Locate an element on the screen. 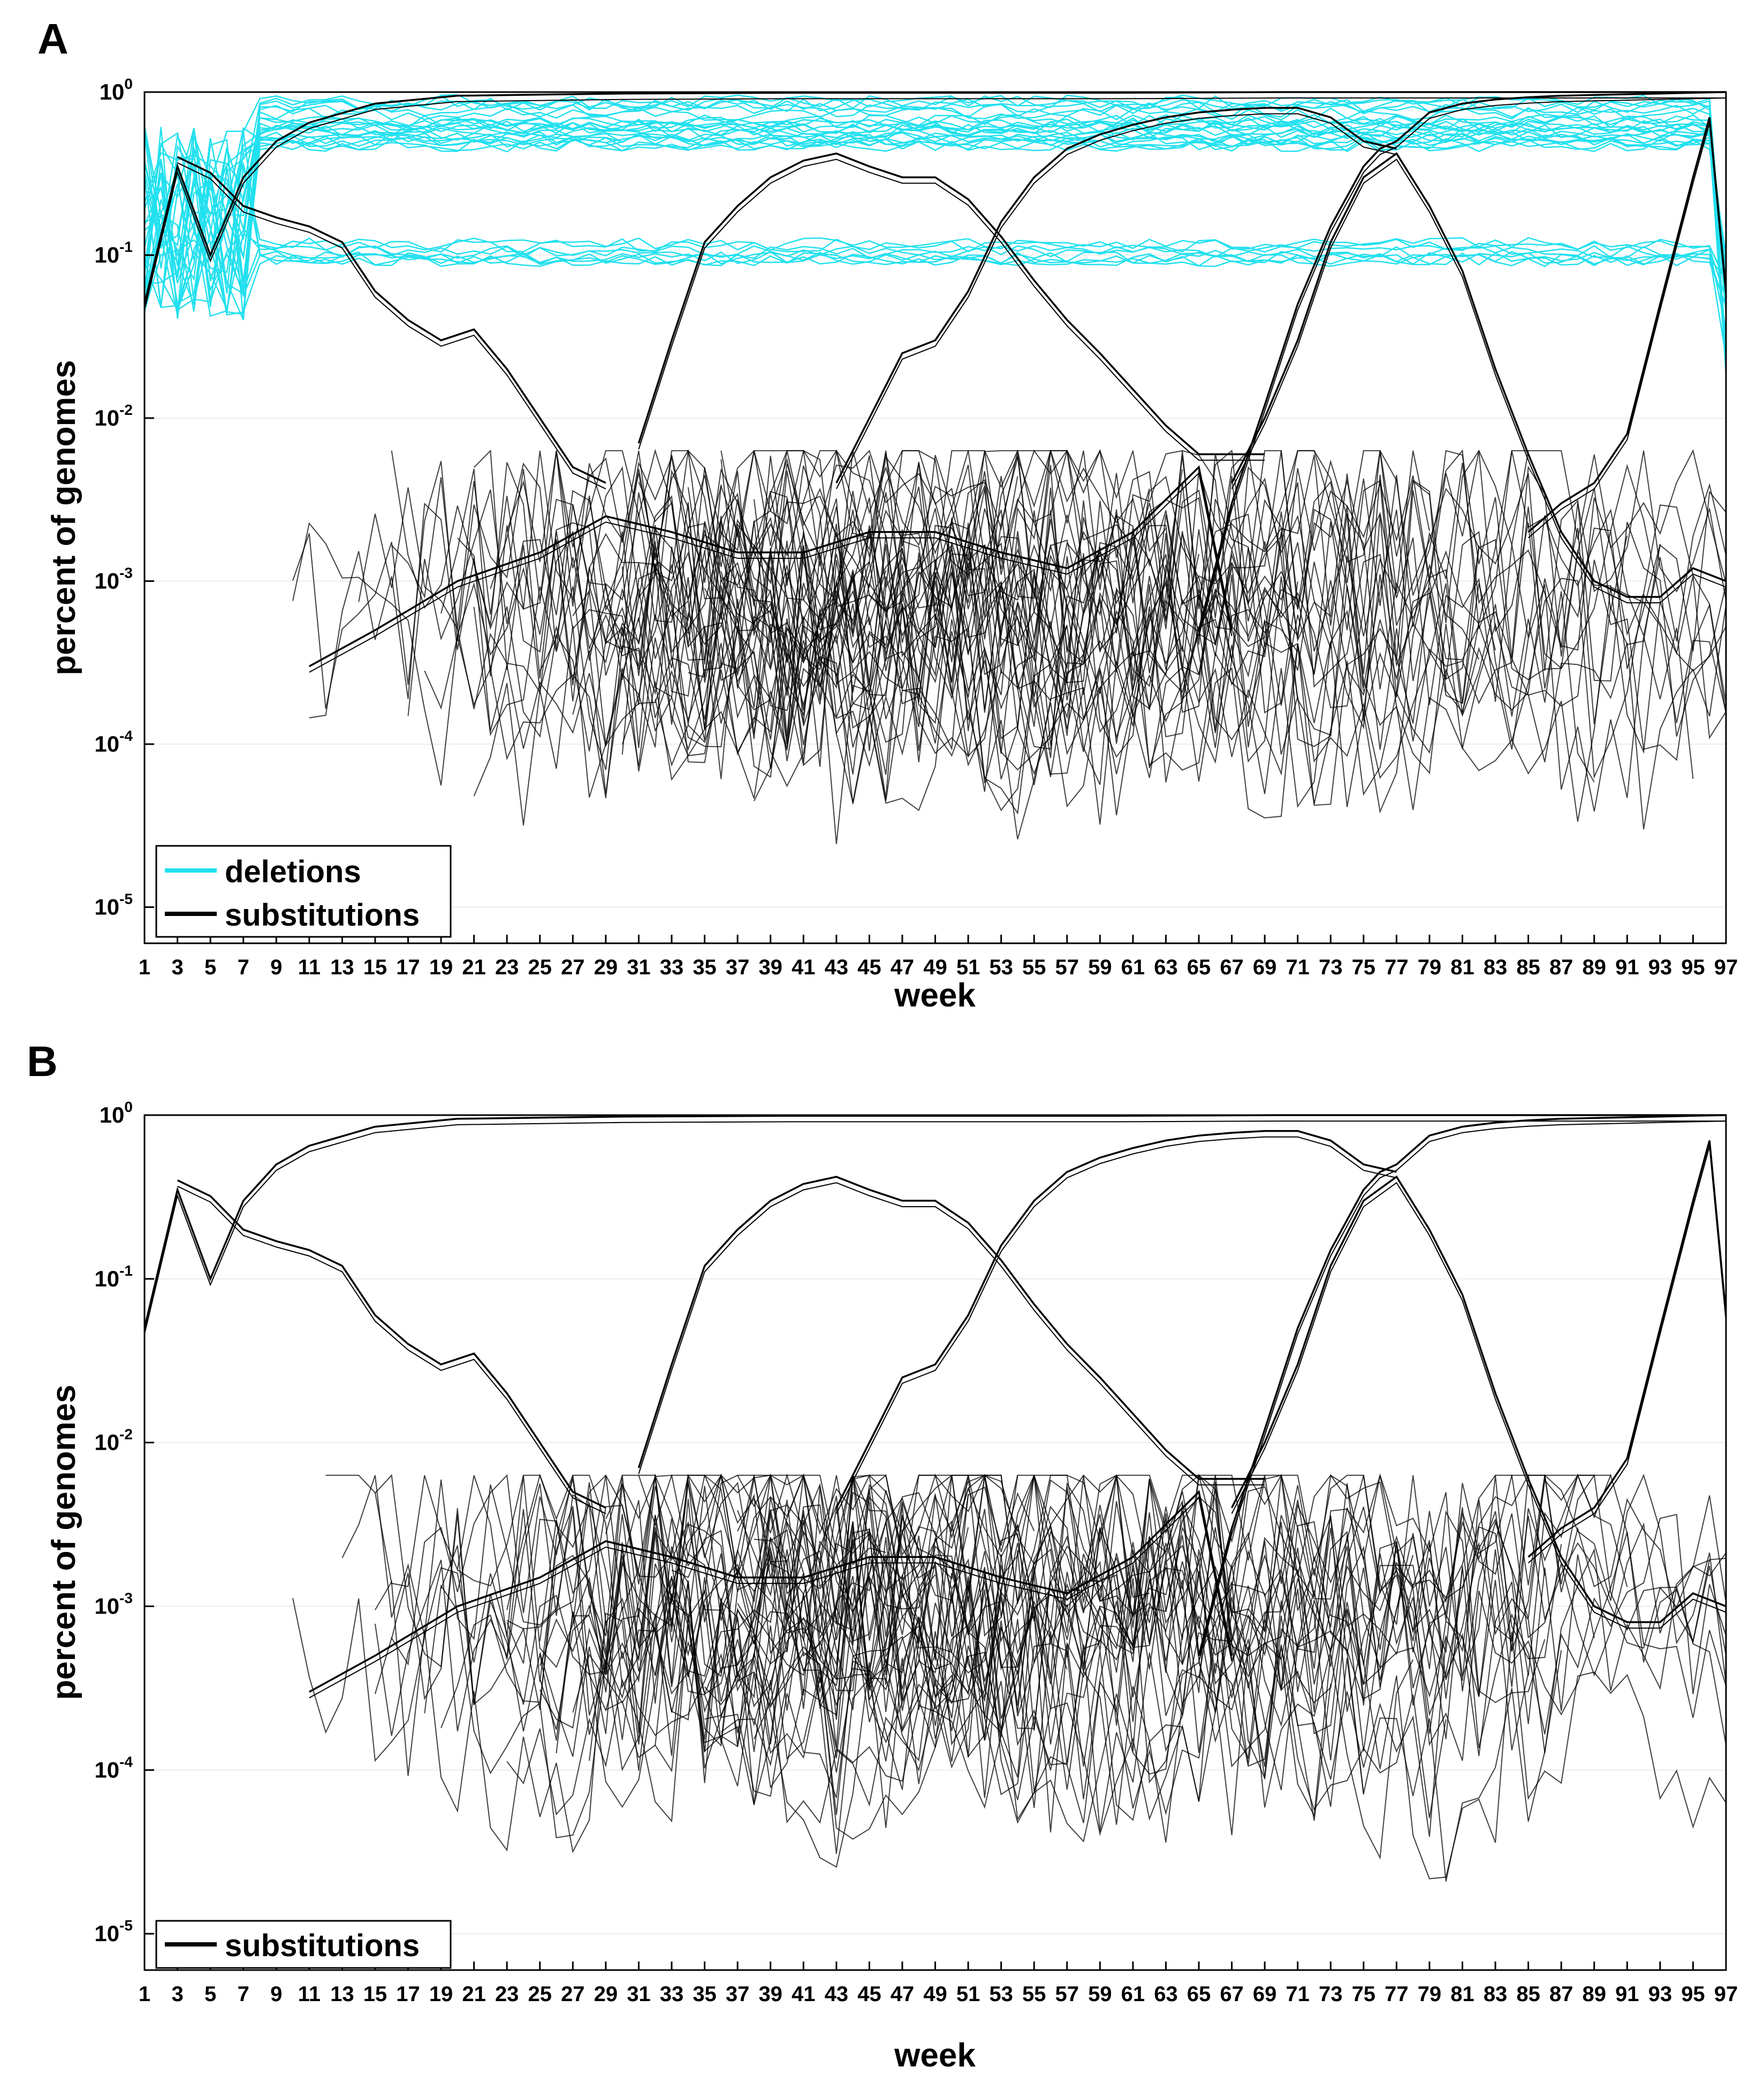  x-tick-label: 15 is located at coordinates (375, 1994).